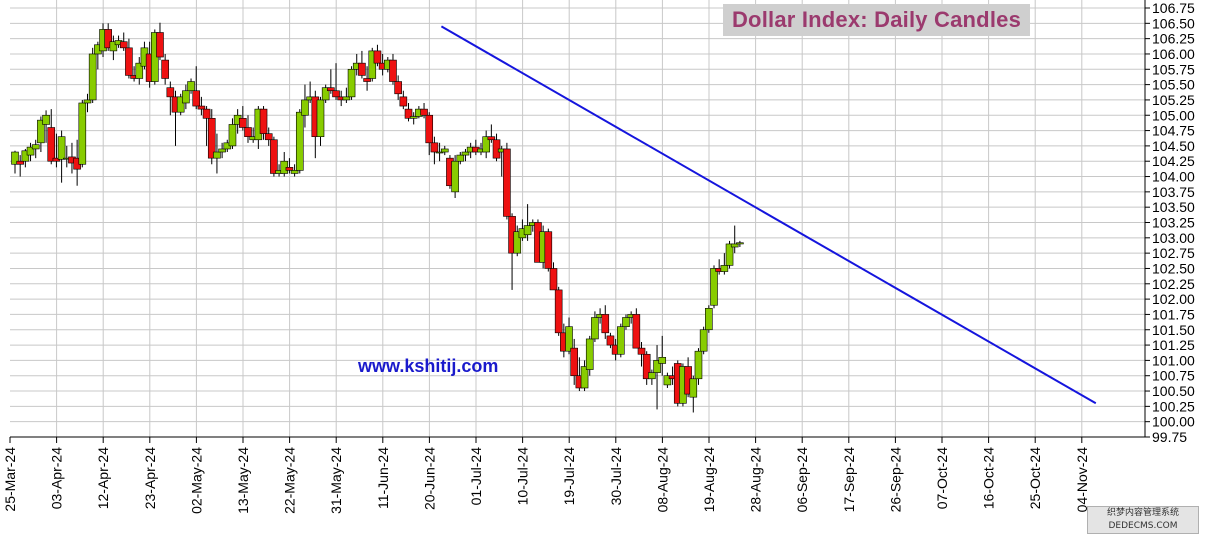  Describe the element at coordinates (802, 480) in the screenshot. I see `x-tick-label: 06-Sep-24` at that location.